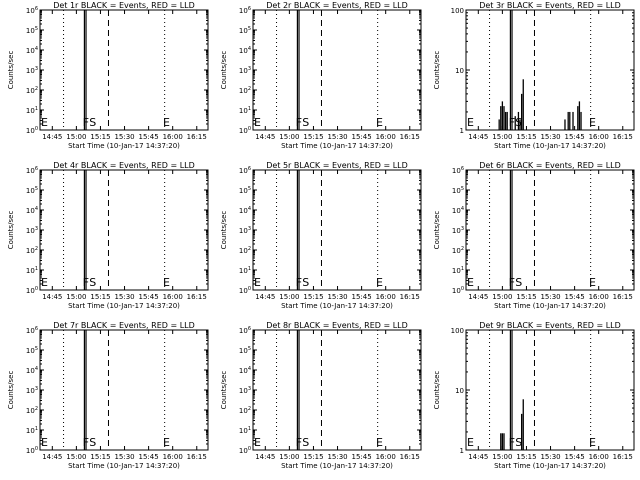 The width and height of the screenshot is (640, 480). I want to click on panel-title: Det 8r BLACK = Events, RED = LLD, so click(337, 325).